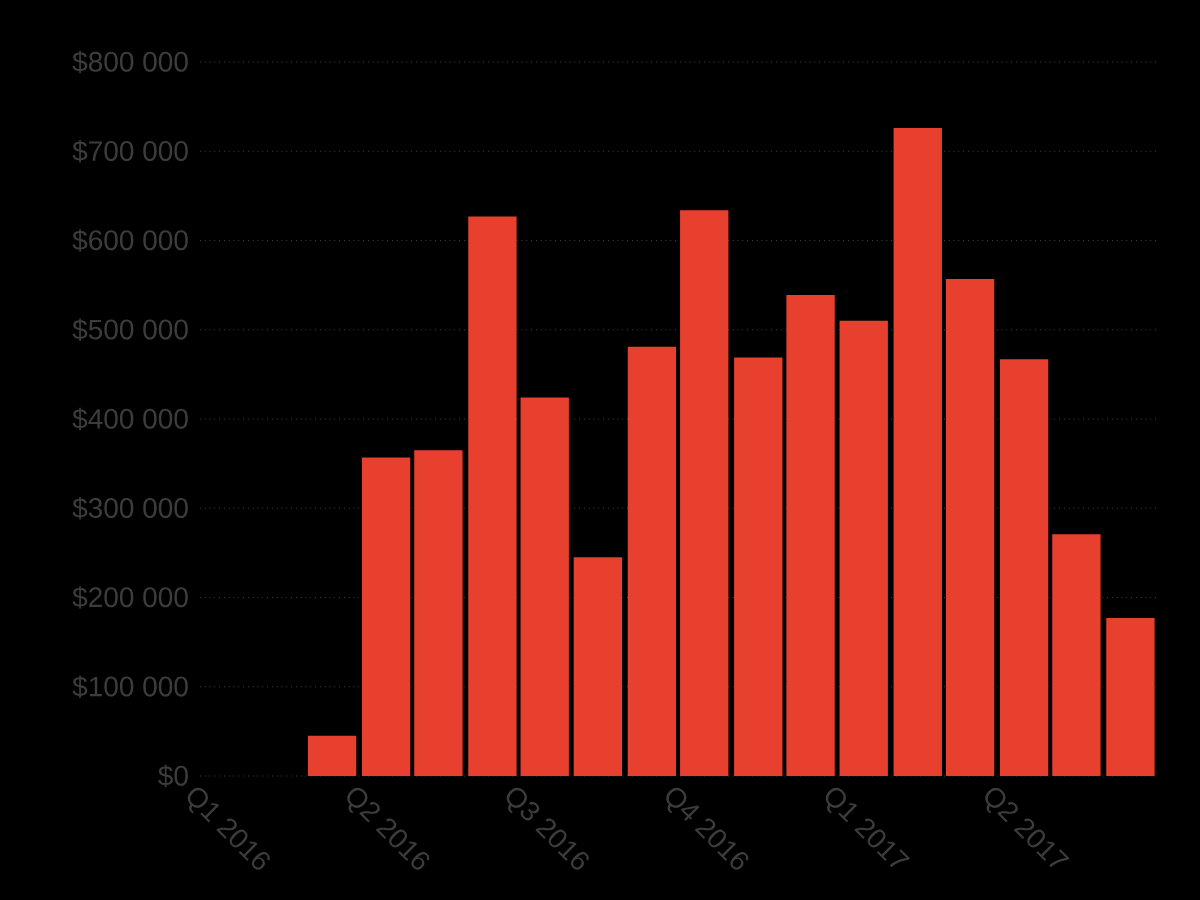  I want to click on y-tick-label: $400 000, so click(130, 419).